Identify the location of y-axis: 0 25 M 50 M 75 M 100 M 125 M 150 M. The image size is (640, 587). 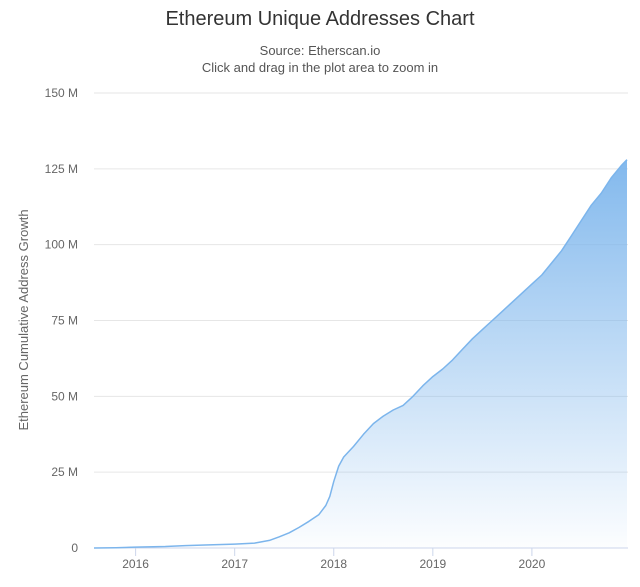
(62, 320).